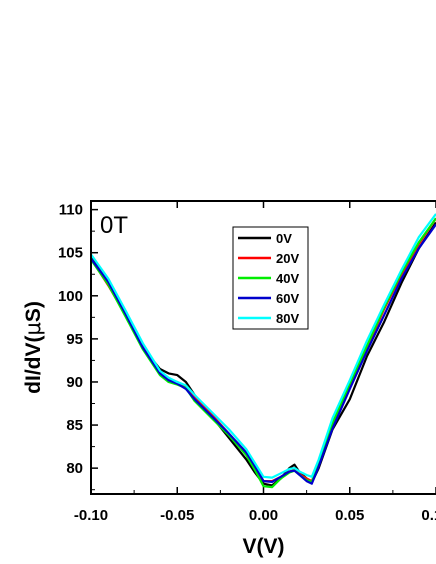 This screenshot has height=564, width=436. Describe the element at coordinates (177, 515) in the screenshot. I see `x-tick-label: -0.05` at that location.